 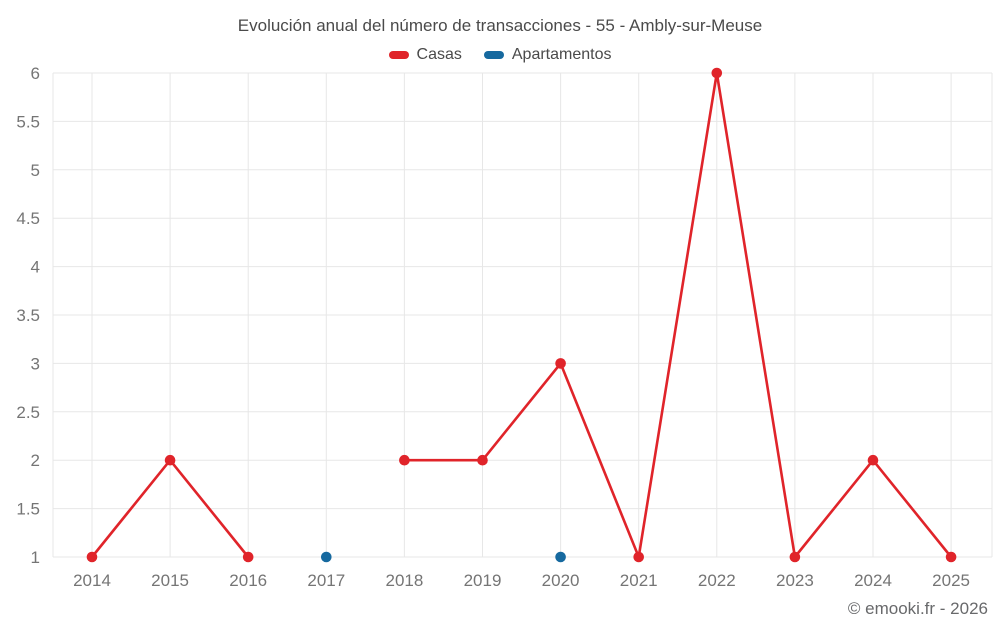 I want to click on y-axis-tick-label: 1.5, so click(x=28, y=509).